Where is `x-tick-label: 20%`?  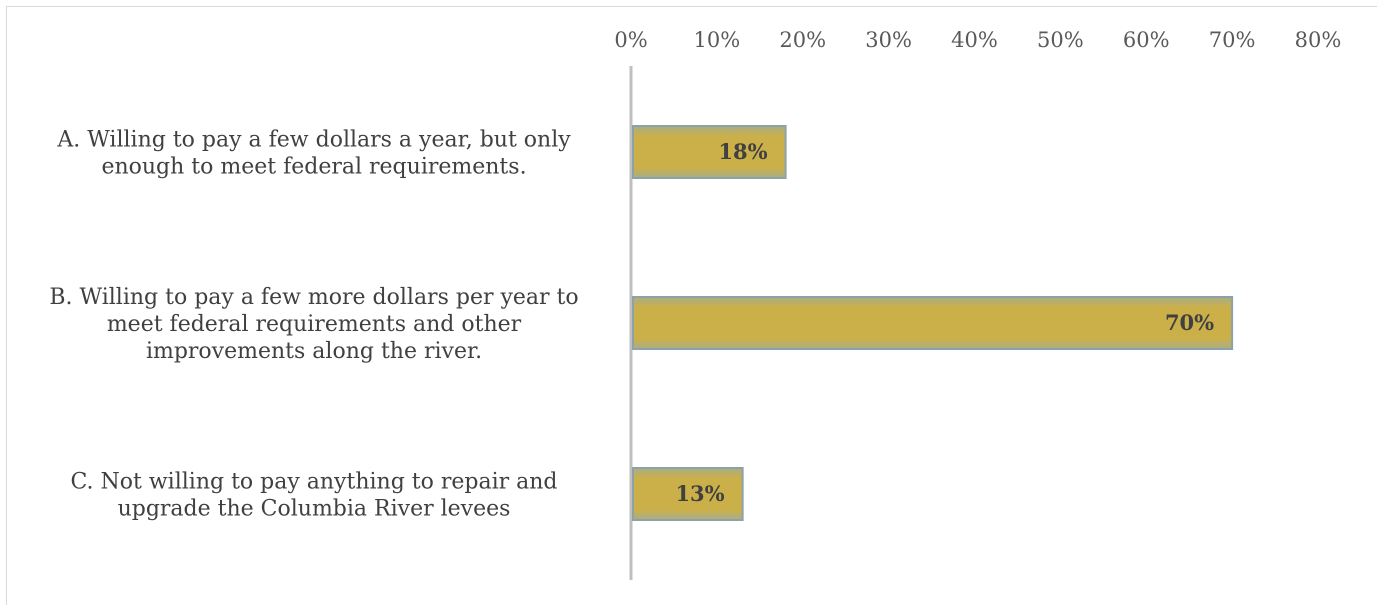
x-tick-label: 20% is located at coordinates (802, 40).